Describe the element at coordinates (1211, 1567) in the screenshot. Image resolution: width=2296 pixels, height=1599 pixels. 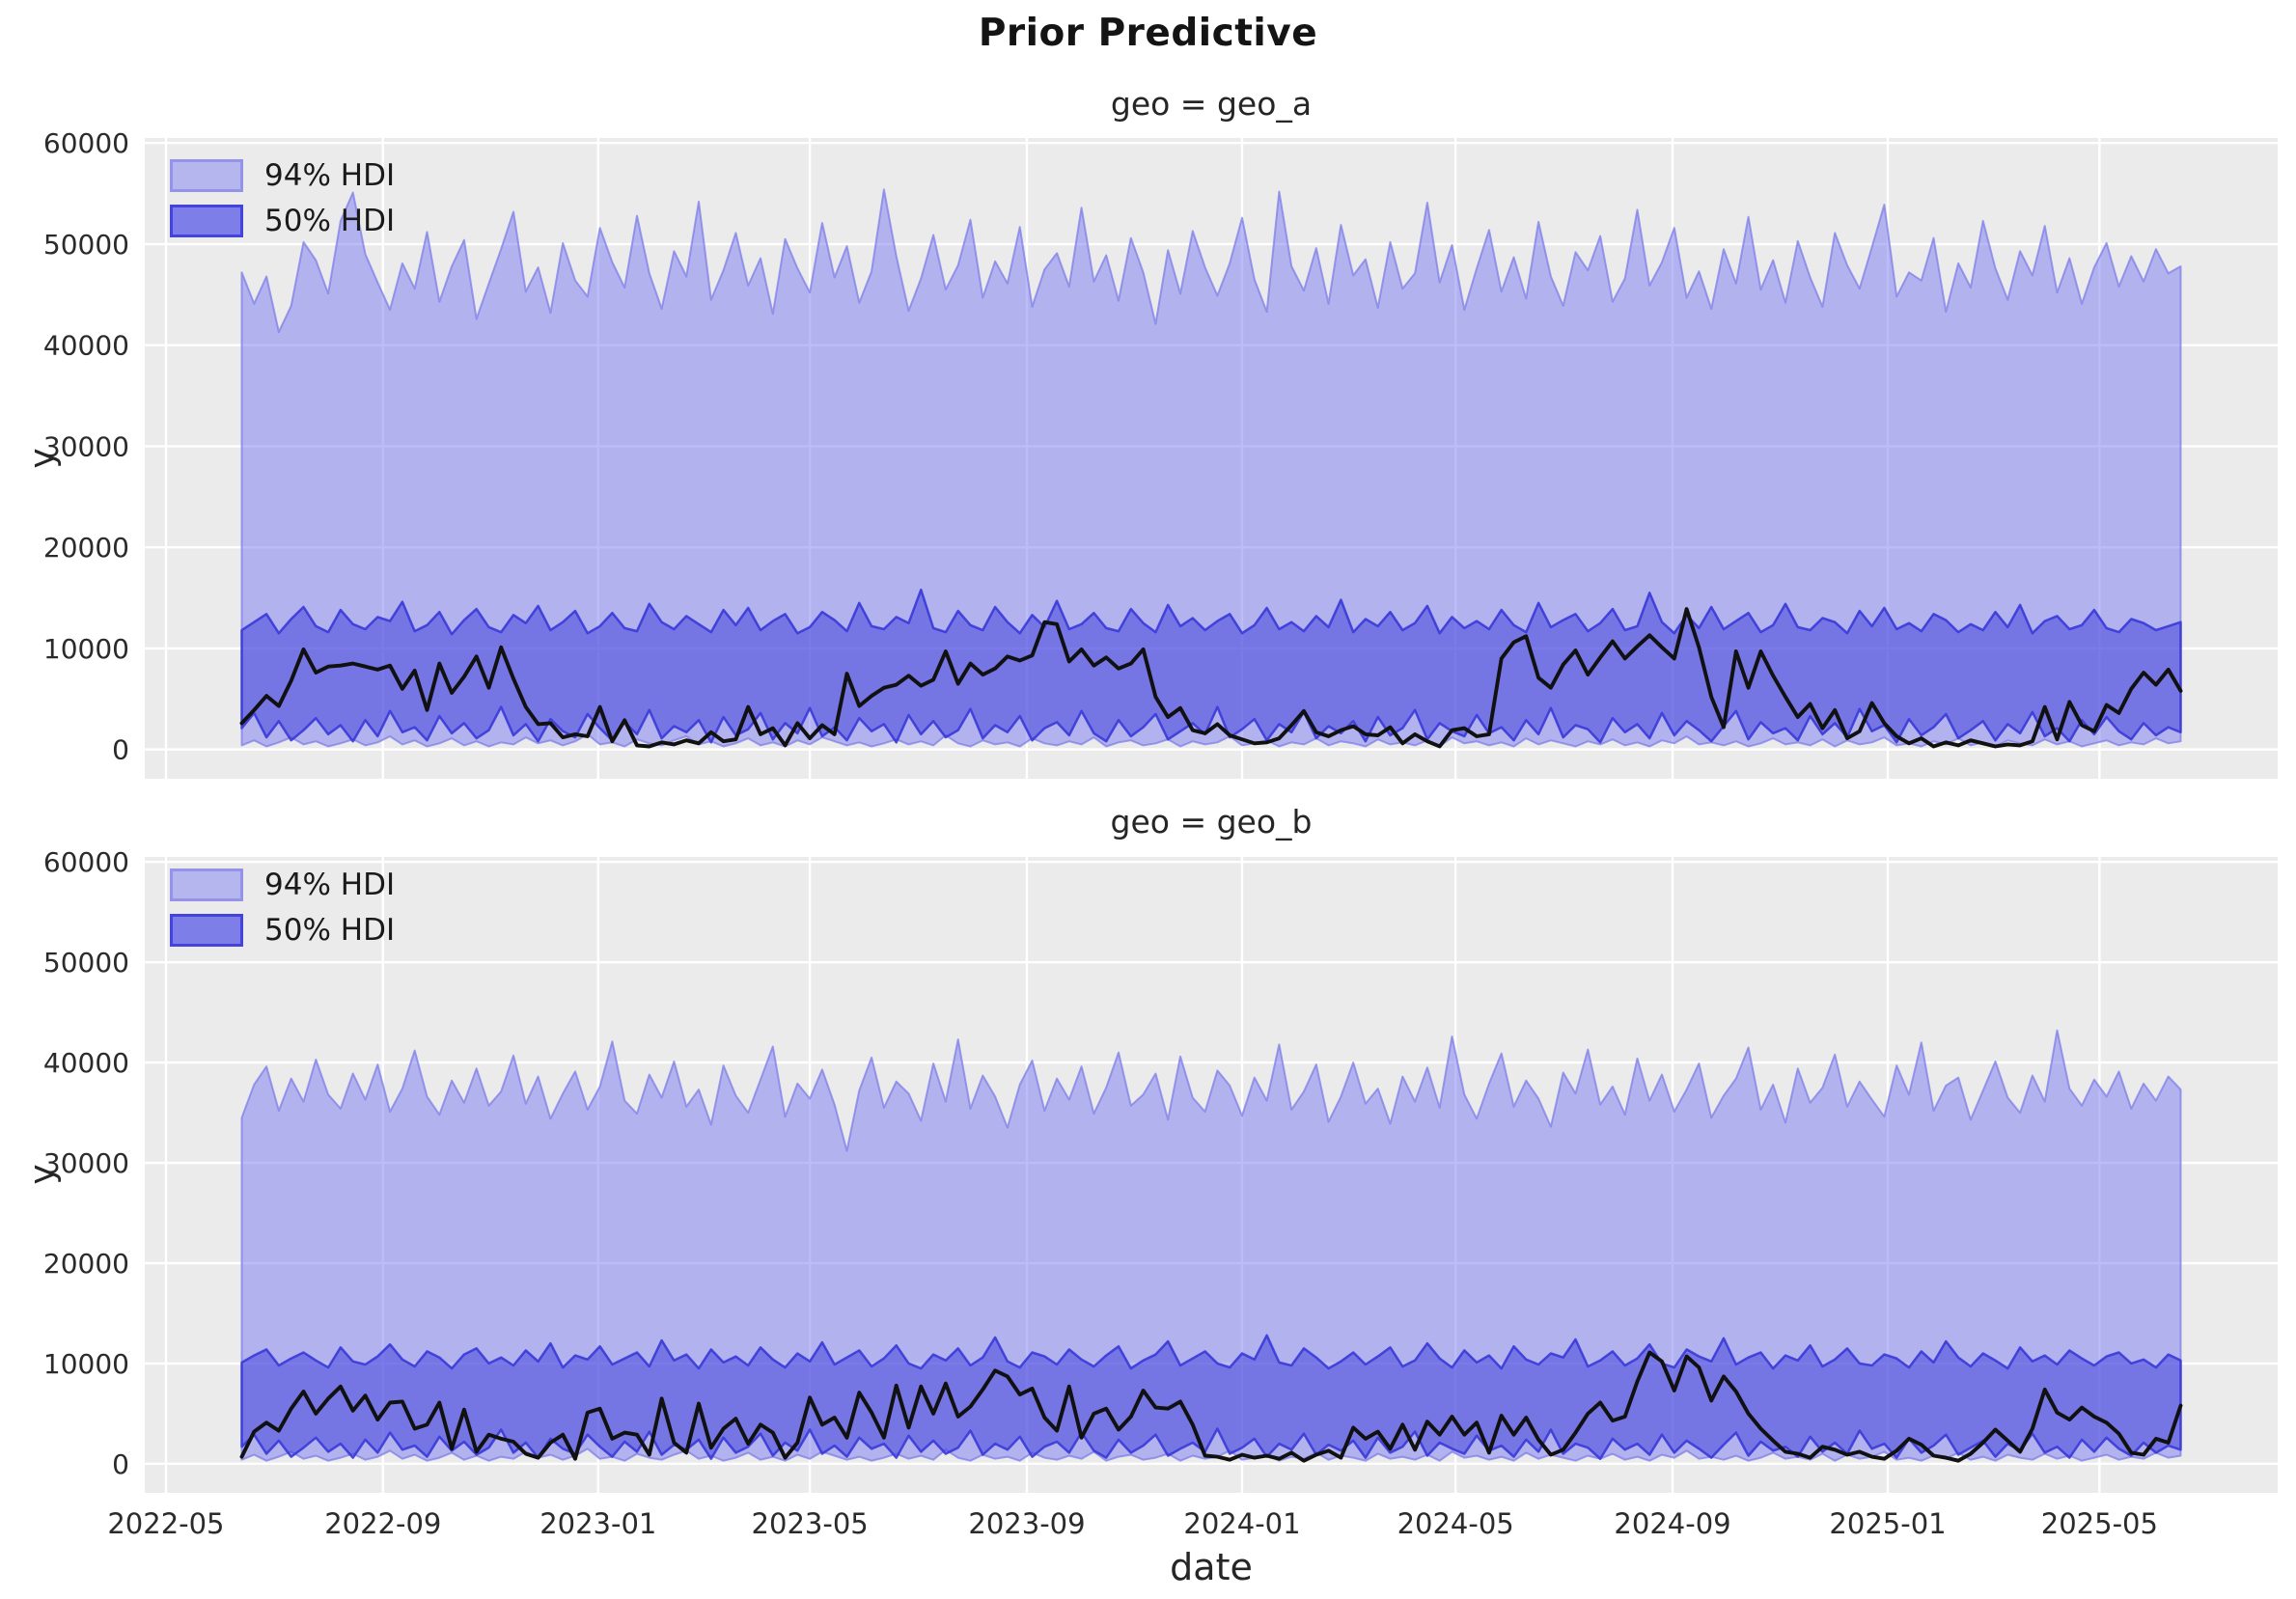
I see `x-axis-label: date` at that location.